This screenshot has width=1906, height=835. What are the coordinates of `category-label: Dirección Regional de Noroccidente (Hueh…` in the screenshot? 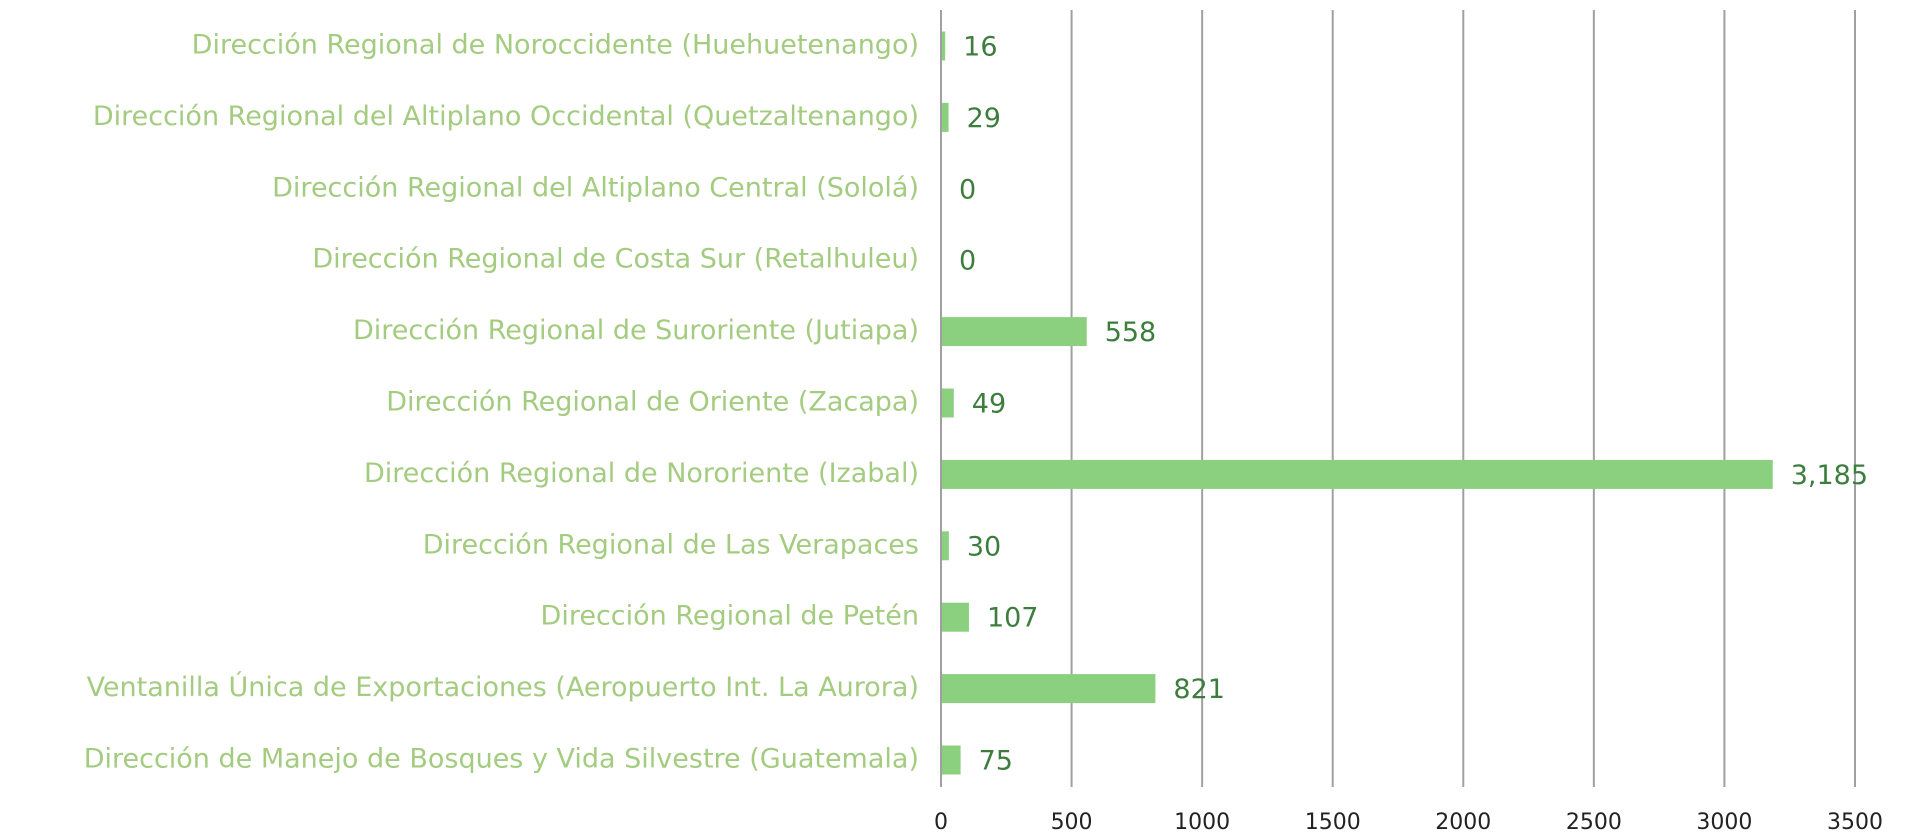 It's located at (555, 45).